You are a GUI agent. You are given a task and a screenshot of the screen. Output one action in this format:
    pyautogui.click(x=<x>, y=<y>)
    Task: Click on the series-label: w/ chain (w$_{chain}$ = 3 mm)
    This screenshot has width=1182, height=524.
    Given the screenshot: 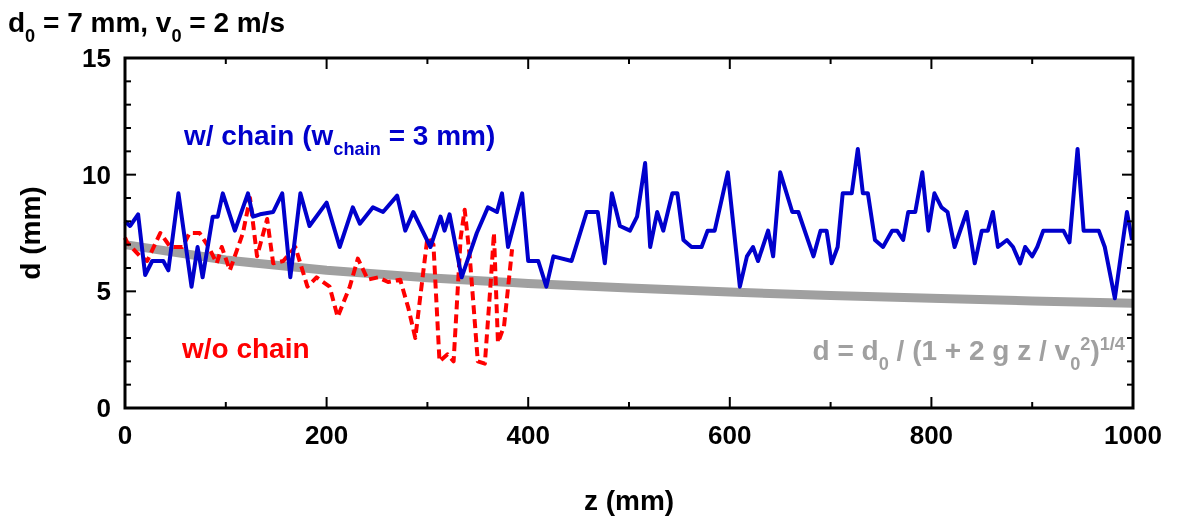 What is the action you would take?
    pyautogui.click(x=339, y=139)
    